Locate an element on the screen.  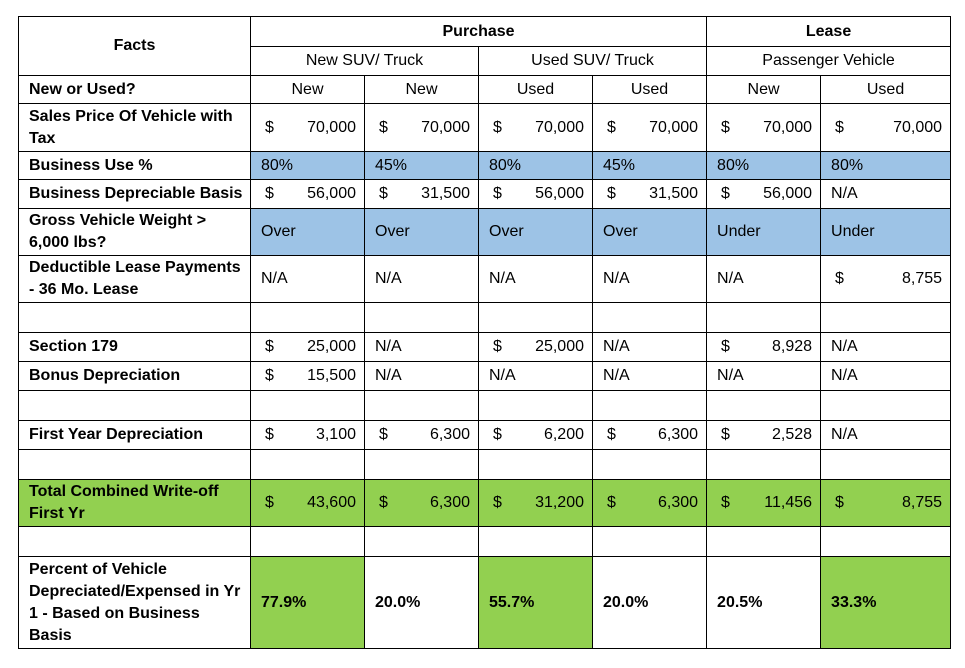
spacer-row is located at coordinates (485, 317).